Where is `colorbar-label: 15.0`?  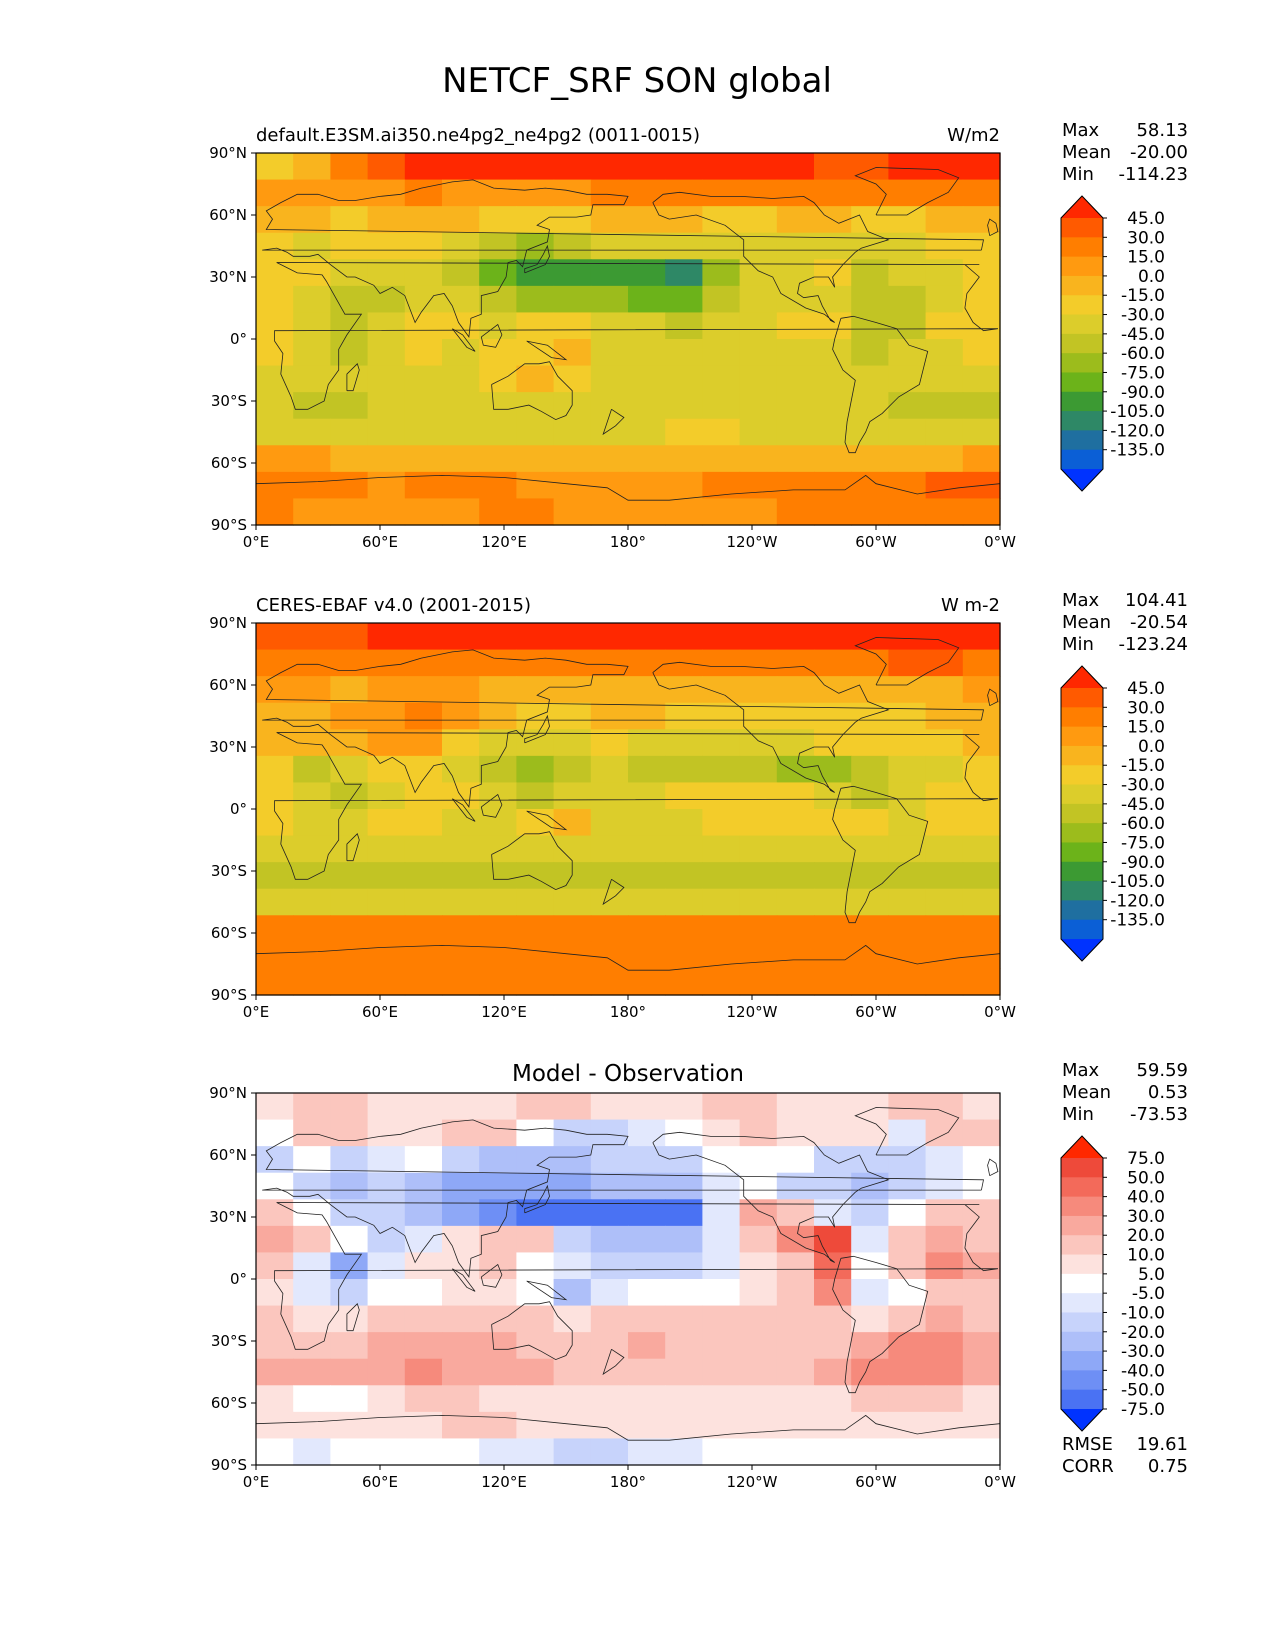
colorbar-label: 15.0 is located at coordinates (1146, 728).